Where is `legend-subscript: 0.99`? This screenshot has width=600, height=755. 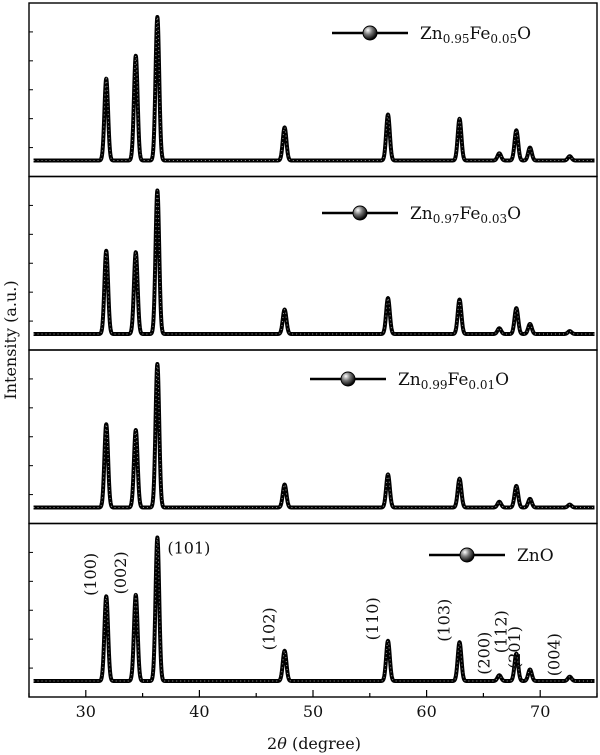
legend-subscript: 0.99 is located at coordinates (434, 385).